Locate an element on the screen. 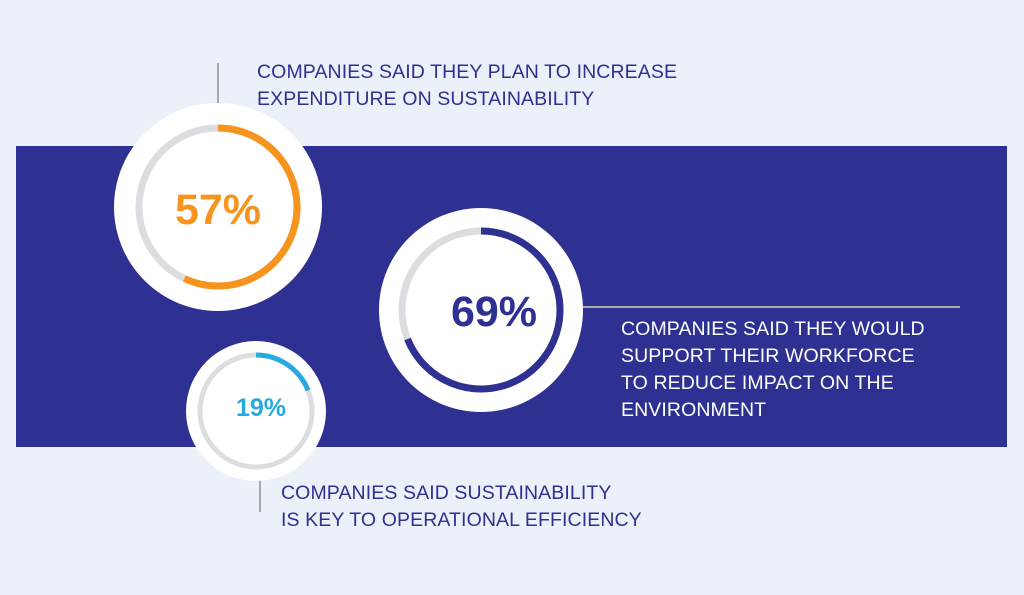 This screenshot has width=1024, height=595. gauge-19-value-label: 19% is located at coordinates (261, 408).